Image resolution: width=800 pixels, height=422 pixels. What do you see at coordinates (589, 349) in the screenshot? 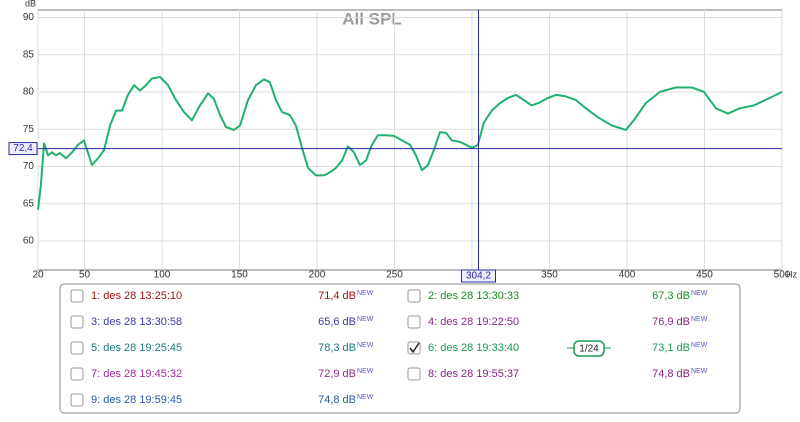
I see `smoothing-label: 1/24` at bounding box center [589, 349].